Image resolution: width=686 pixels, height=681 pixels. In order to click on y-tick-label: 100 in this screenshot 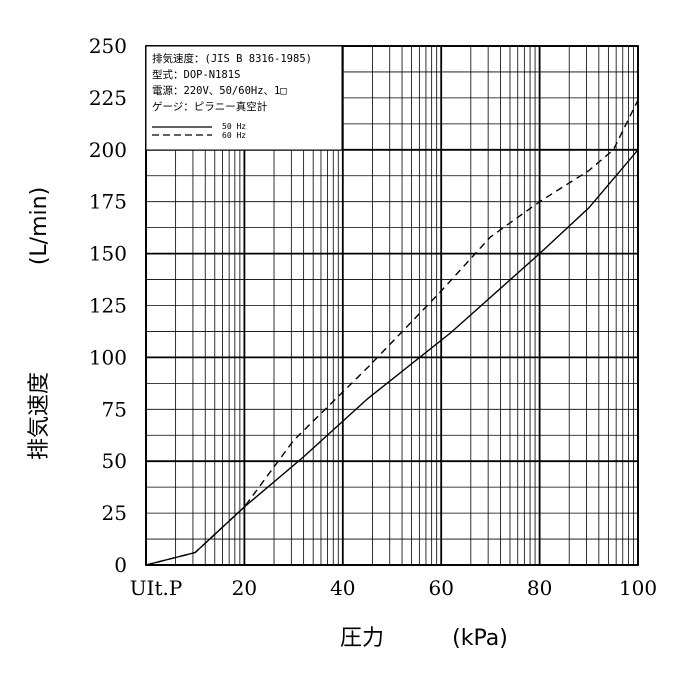, I will do `click(108, 357)`.